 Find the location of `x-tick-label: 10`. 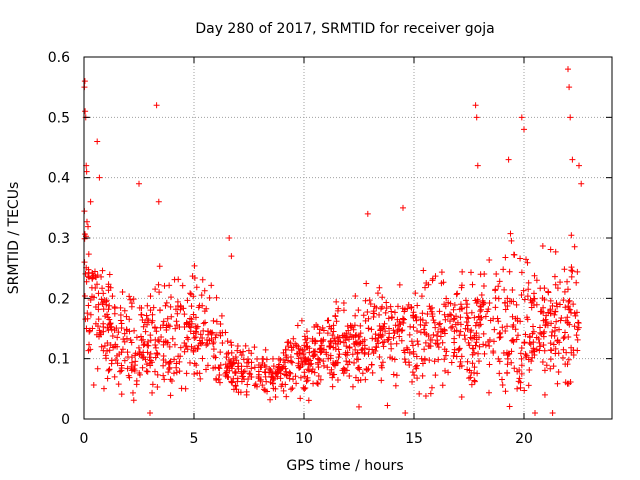

x-tick-label: 10 is located at coordinates (304, 439).